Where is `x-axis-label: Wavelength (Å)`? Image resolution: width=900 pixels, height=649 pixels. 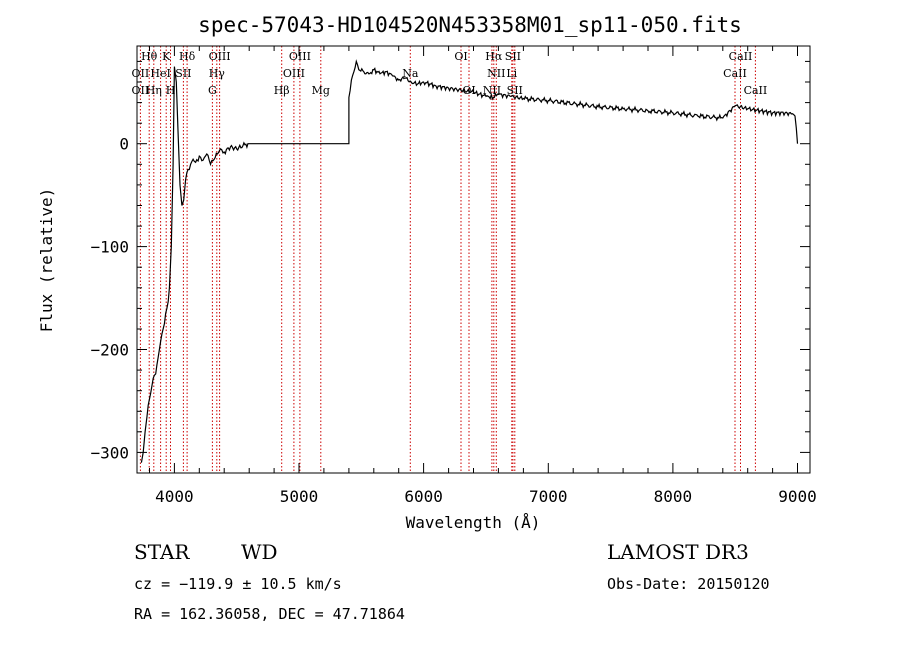
x-axis-label: Wavelength (Å) is located at coordinates (473, 522).